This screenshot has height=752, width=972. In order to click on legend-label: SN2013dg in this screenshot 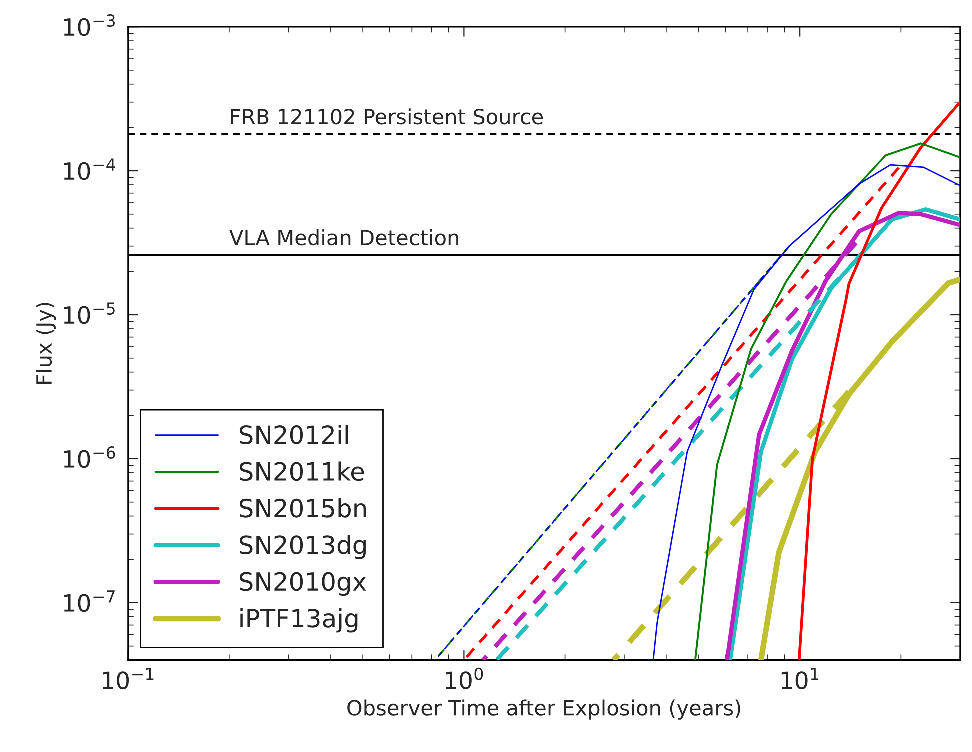, I will do `click(303, 547)`.